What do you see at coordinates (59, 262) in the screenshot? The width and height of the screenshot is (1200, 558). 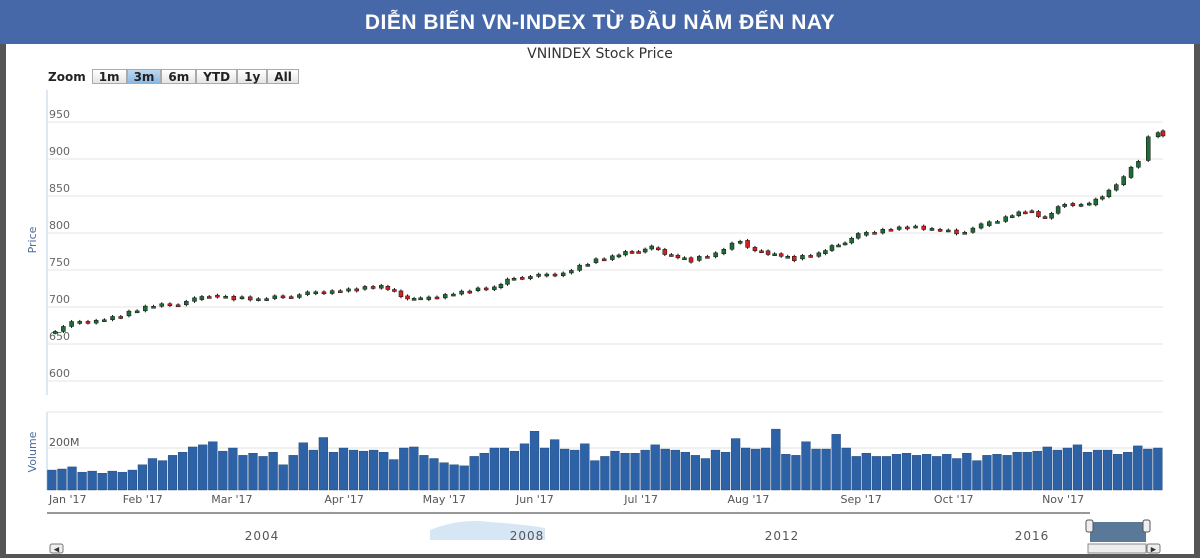 I see `price-tick-label: 750` at bounding box center [59, 262].